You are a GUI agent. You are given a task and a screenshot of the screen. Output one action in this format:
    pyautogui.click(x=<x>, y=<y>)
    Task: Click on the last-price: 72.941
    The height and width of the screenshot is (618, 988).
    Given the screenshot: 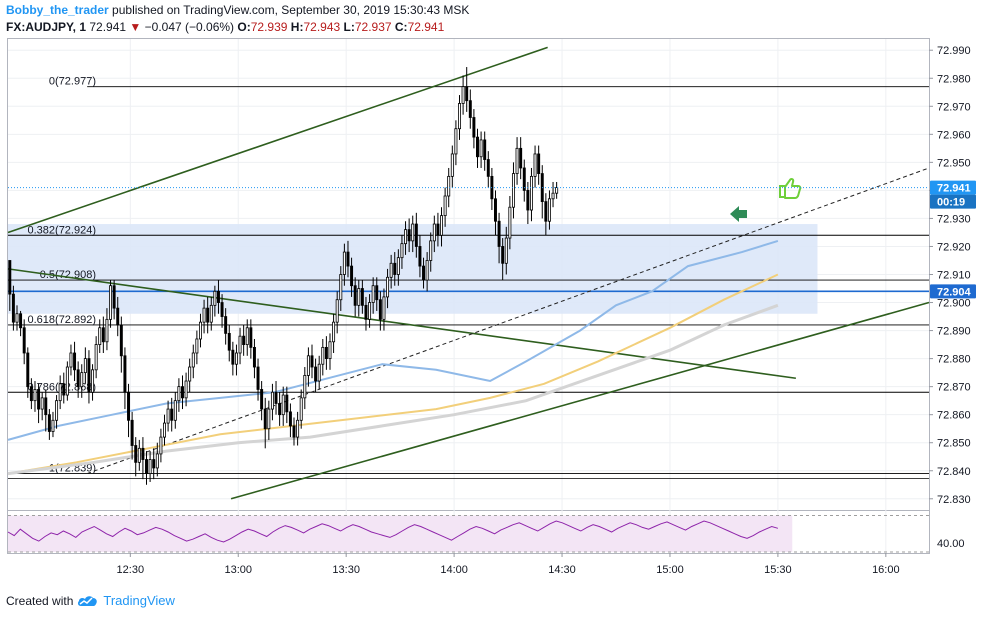 What is the action you would take?
    pyautogui.click(x=108, y=27)
    